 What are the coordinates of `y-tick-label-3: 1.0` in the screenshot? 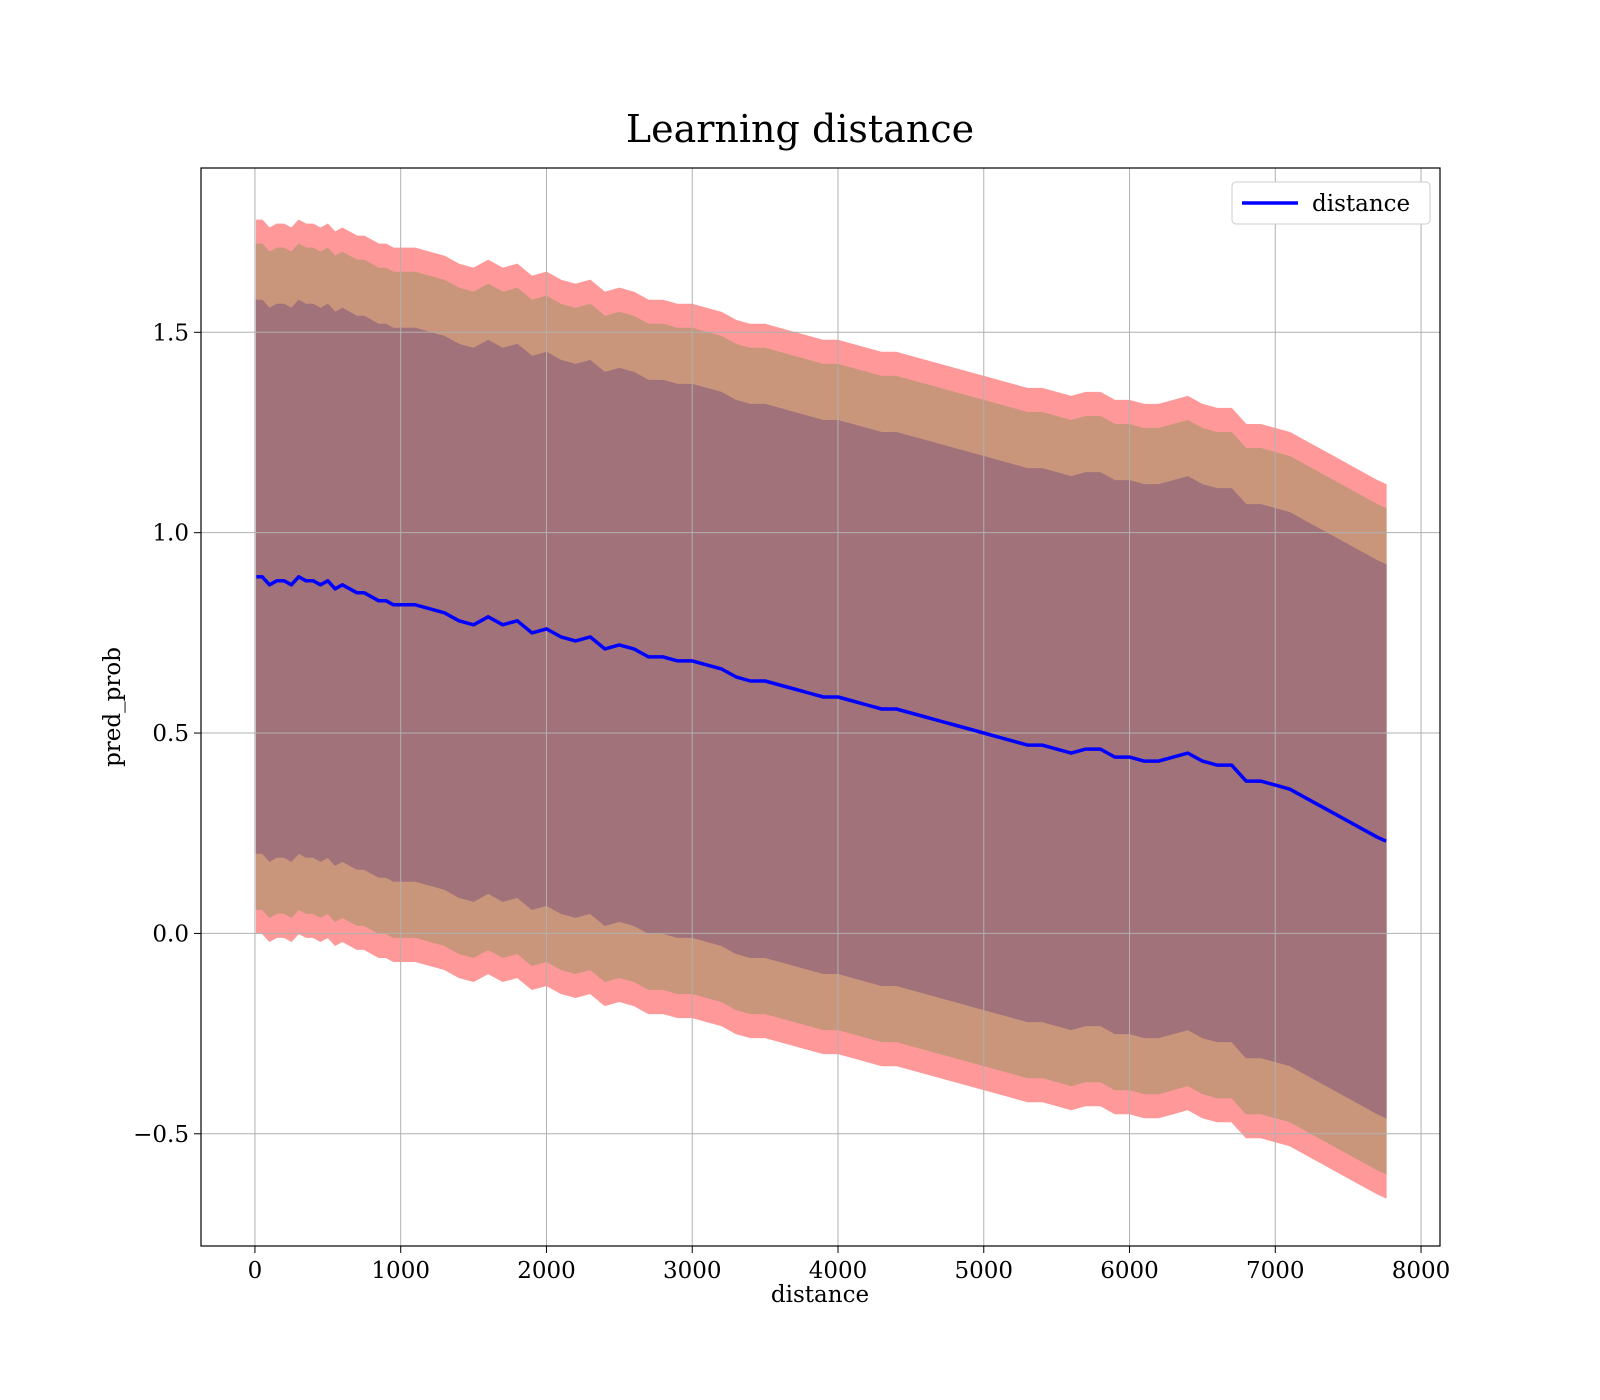 It's located at (170, 534).